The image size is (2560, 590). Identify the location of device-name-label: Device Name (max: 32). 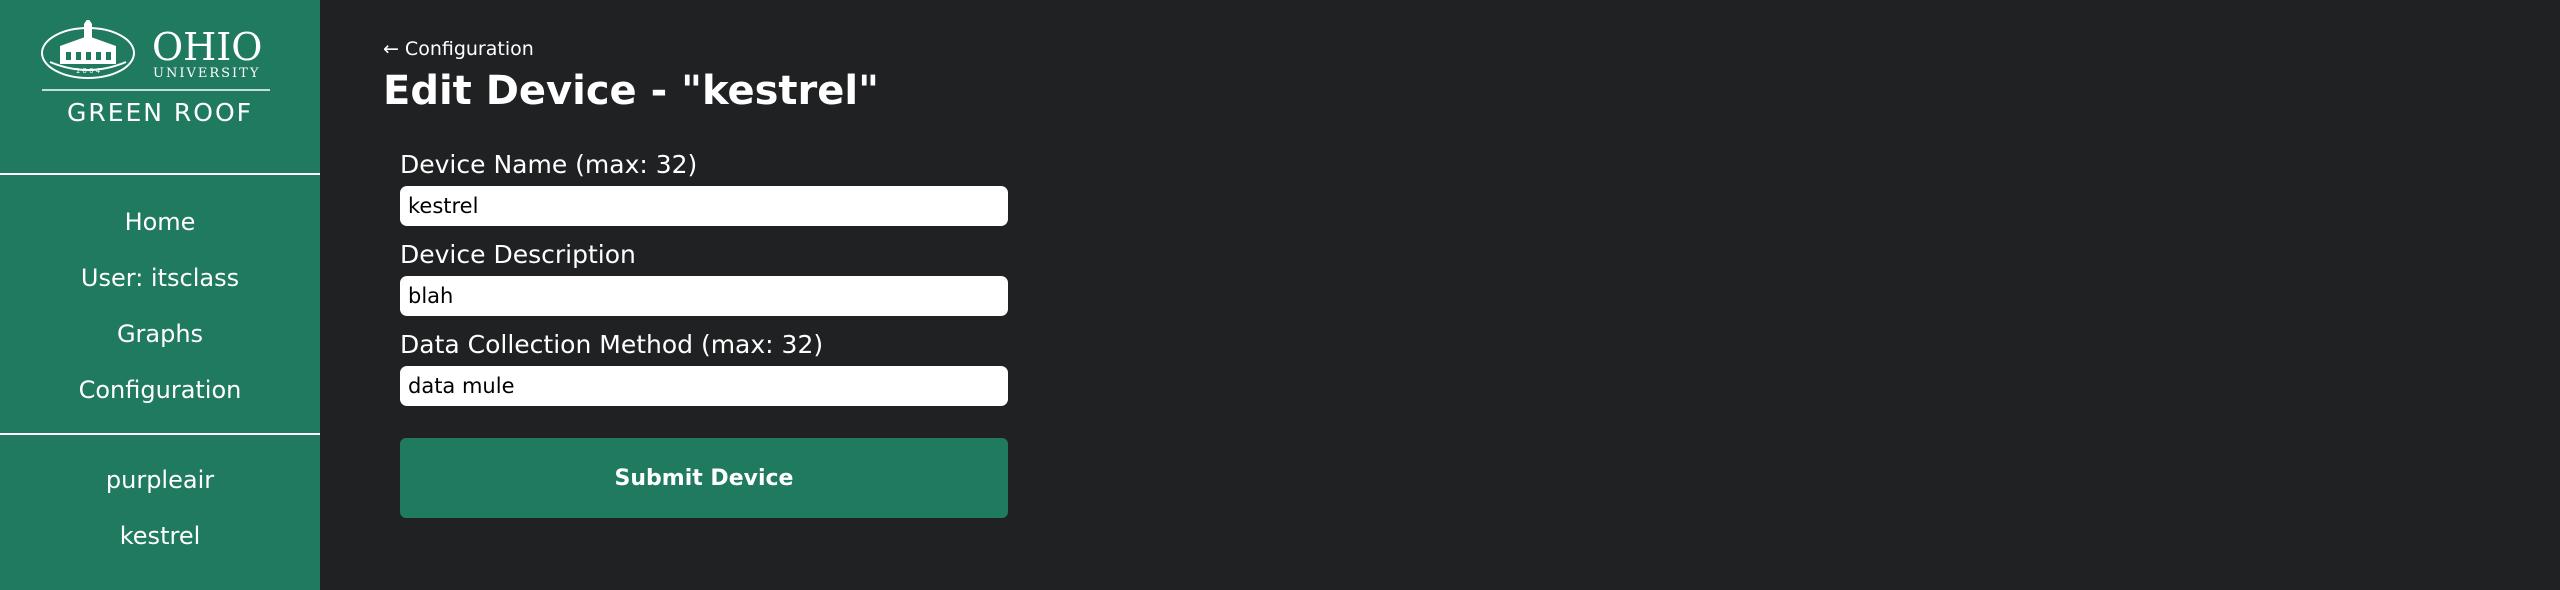
(549, 164).